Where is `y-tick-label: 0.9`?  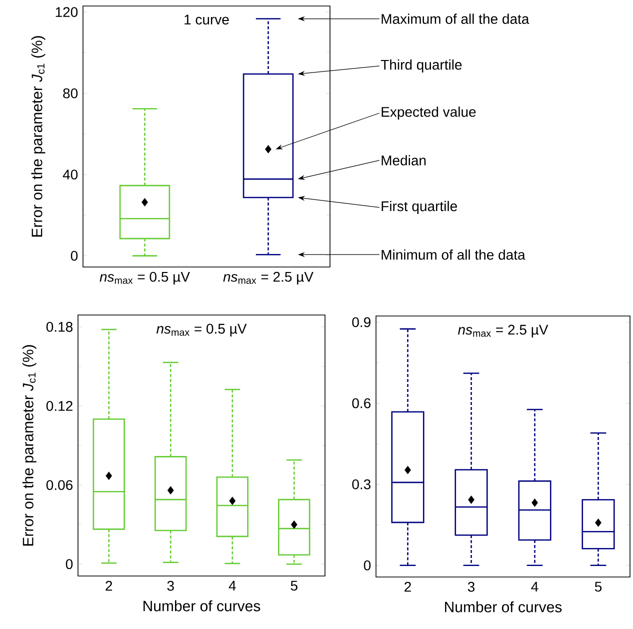 y-tick-label: 0.9 is located at coordinates (361, 322).